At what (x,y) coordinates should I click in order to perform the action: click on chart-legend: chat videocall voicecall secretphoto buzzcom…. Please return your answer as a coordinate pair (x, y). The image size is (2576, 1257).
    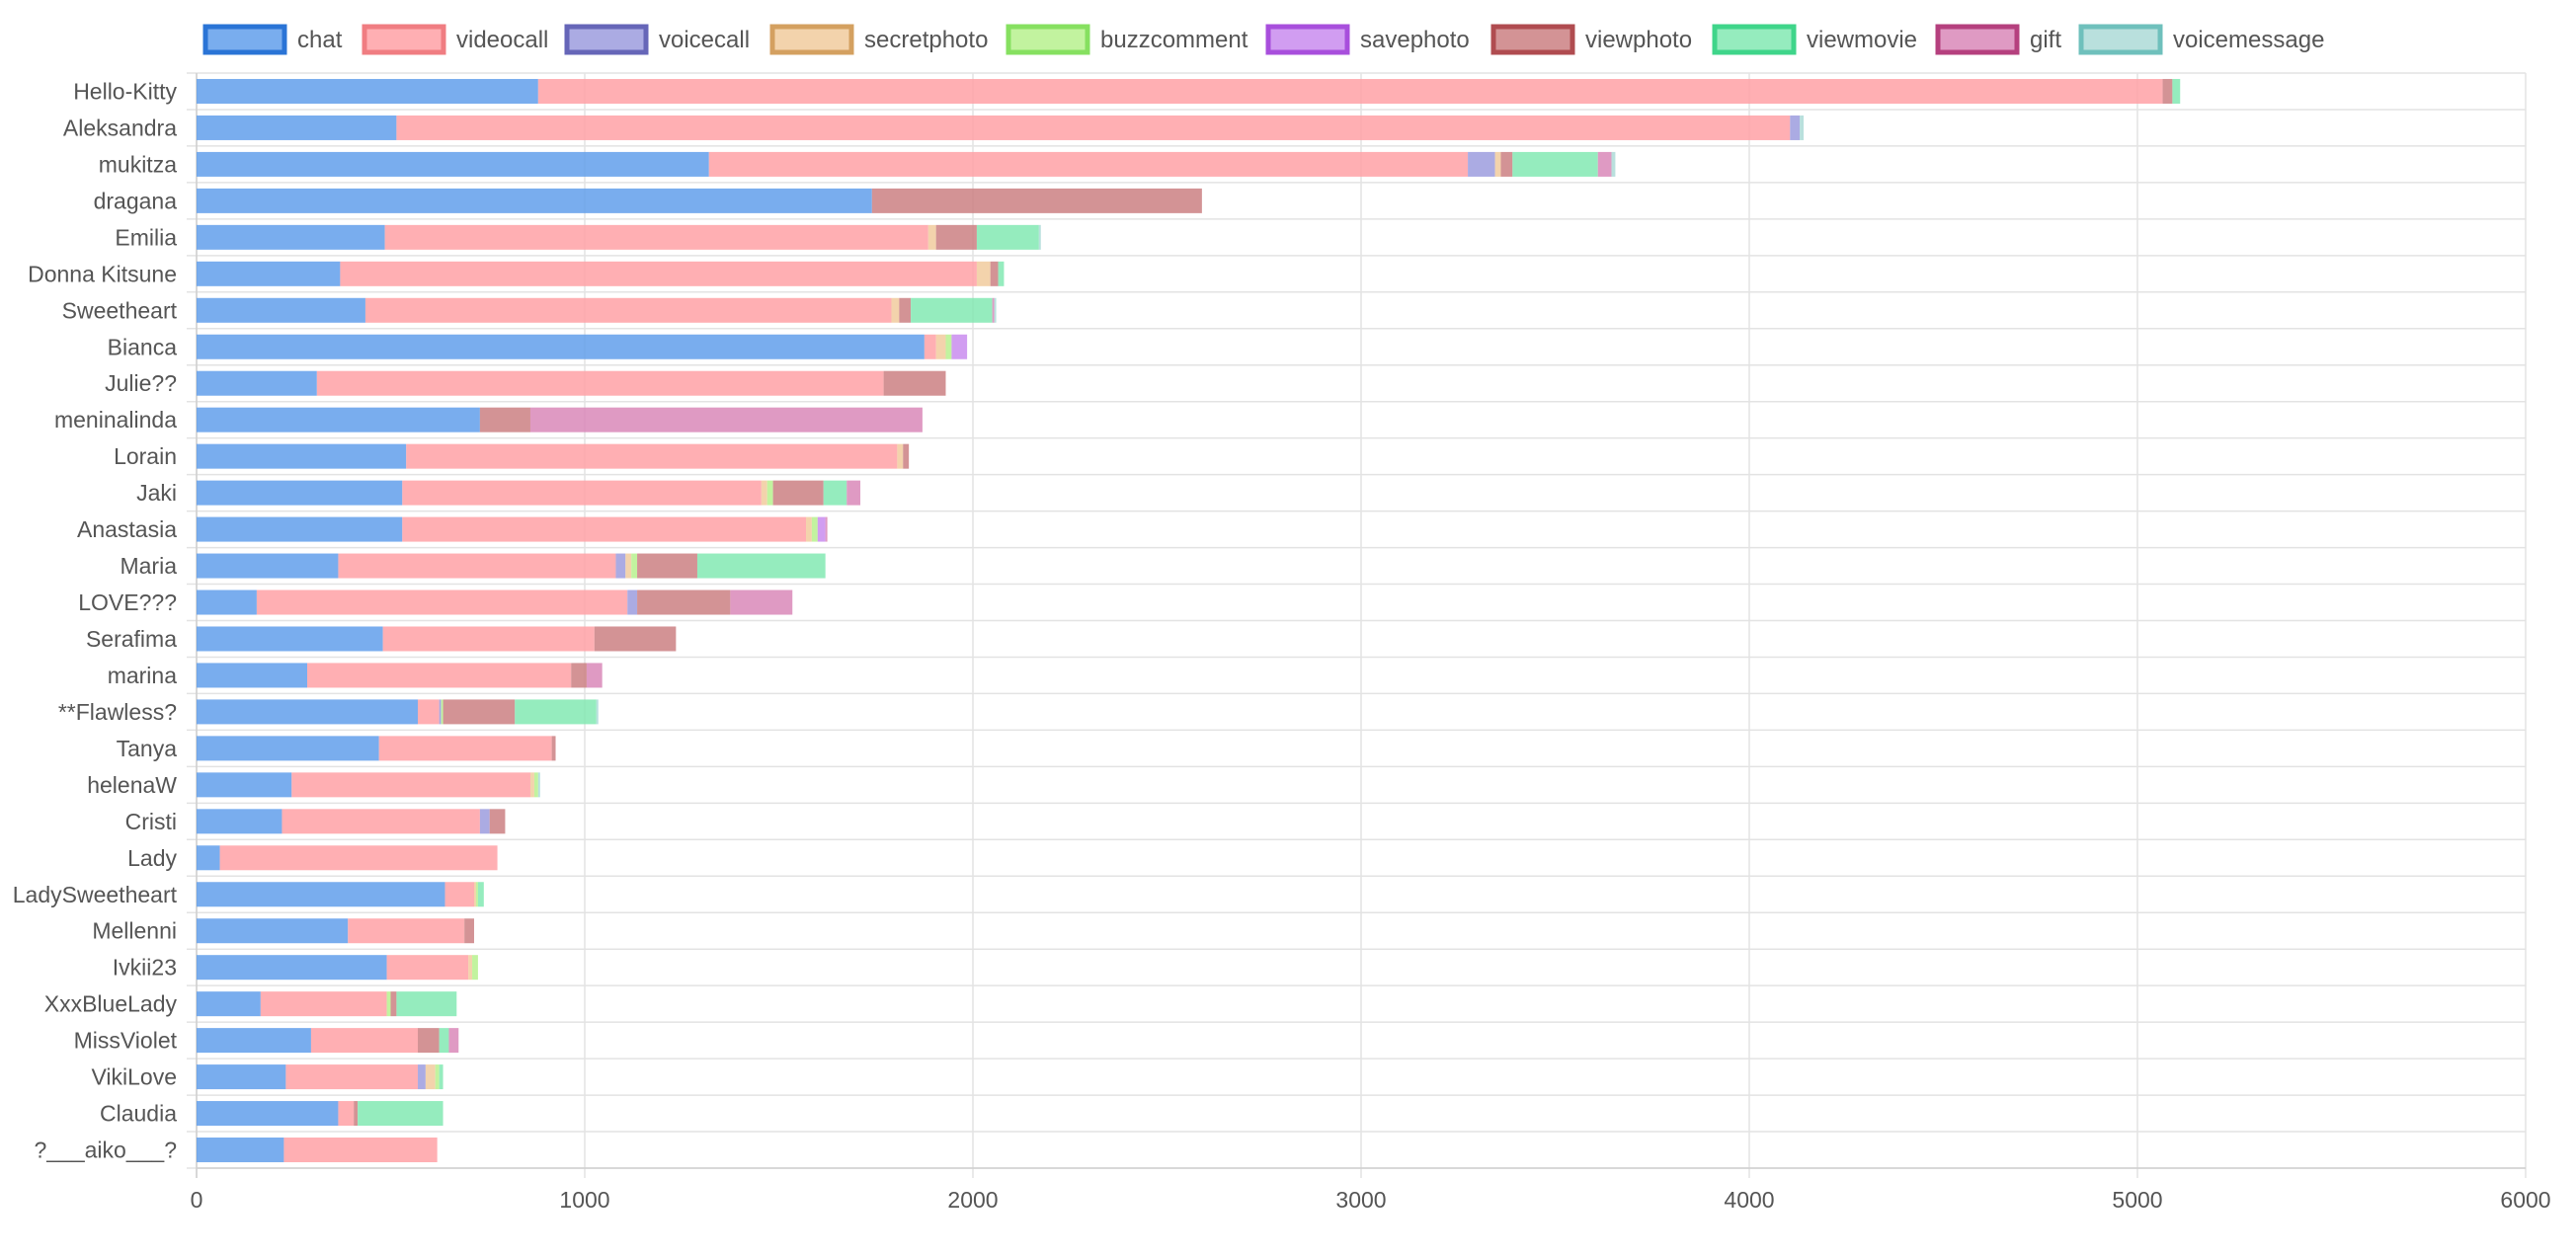
    Looking at the image, I should click on (1263, 39).